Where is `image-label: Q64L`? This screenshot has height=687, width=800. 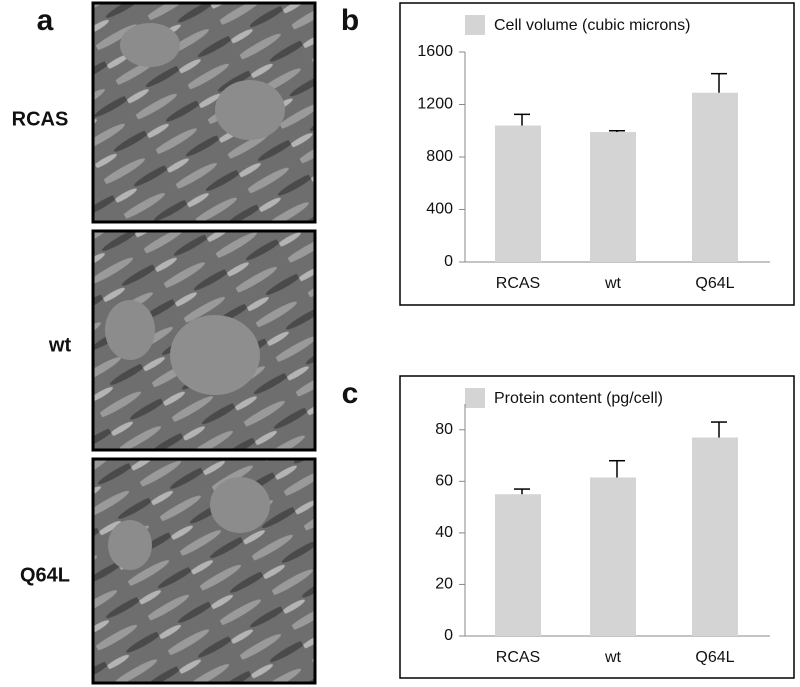 image-label: Q64L is located at coordinates (45, 575).